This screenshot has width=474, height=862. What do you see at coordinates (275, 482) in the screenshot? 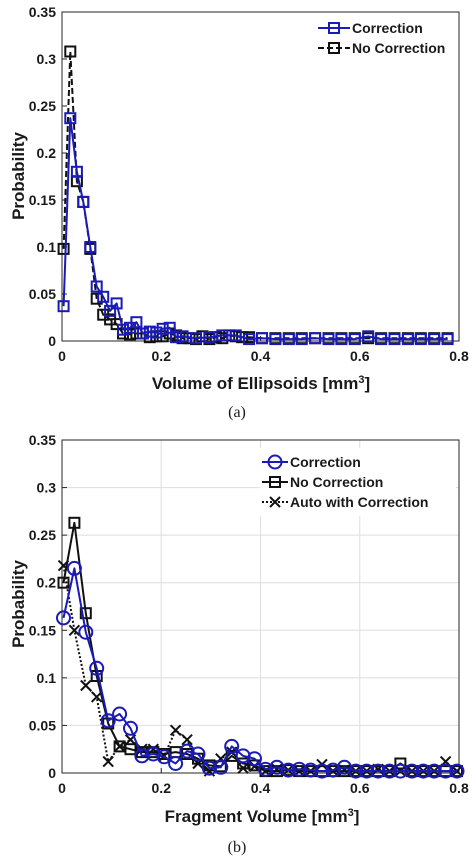
I see `legend-b-no-correction-marker` at bounding box center [275, 482].